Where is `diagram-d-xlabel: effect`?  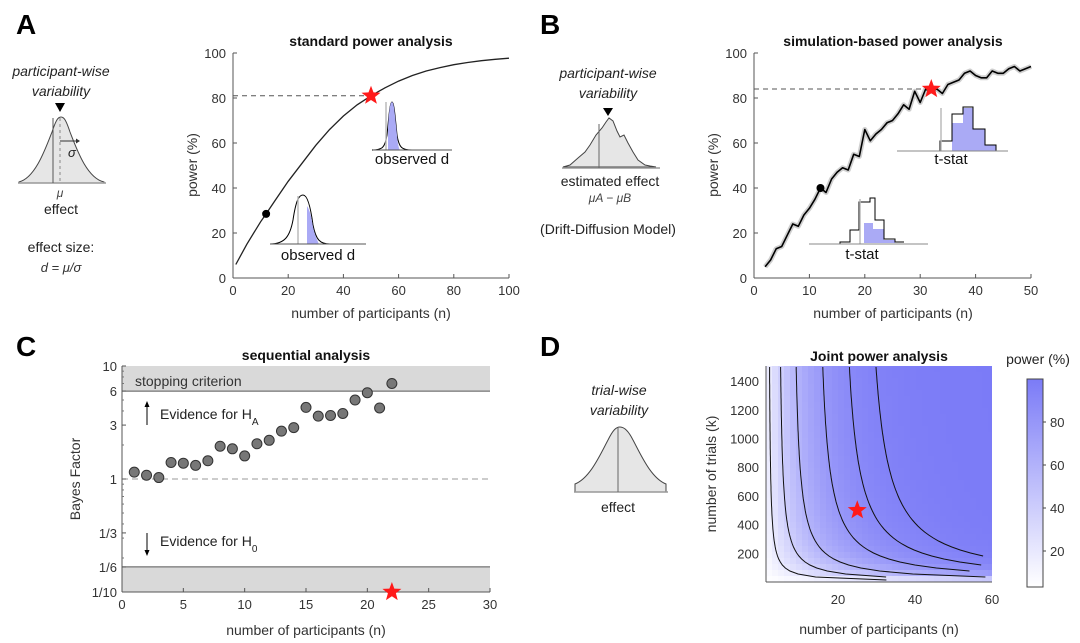
diagram-d-xlabel: effect is located at coordinates (618, 507).